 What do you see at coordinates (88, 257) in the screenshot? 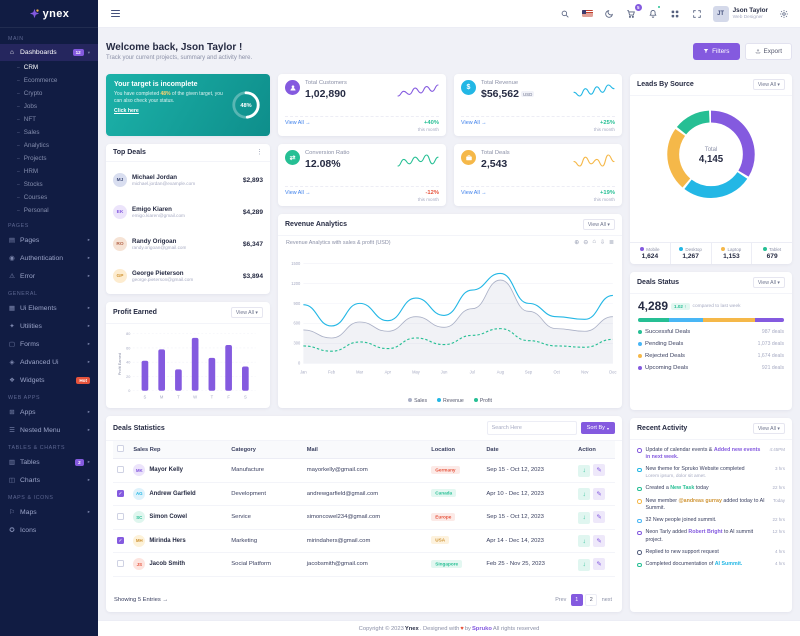
I see `chevron-right-icon: ▸` at bounding box center [88, 257].